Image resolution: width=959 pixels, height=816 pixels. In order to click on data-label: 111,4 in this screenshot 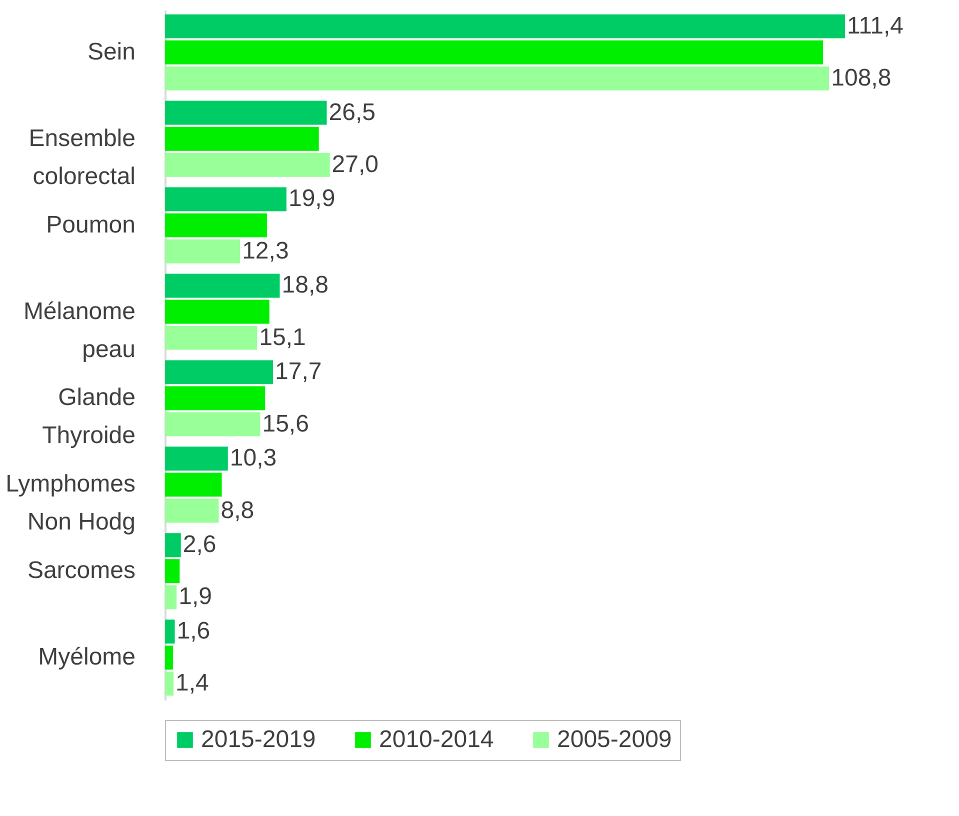, I will do `click(875, 26)`.